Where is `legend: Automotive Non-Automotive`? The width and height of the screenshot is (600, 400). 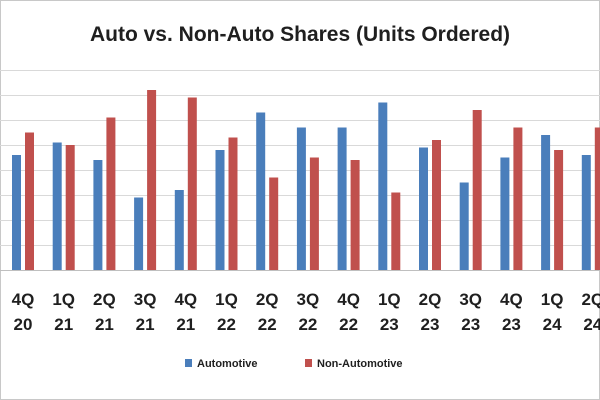 legend: Automotive Non-Automotive is located at coordinates (294, 364).